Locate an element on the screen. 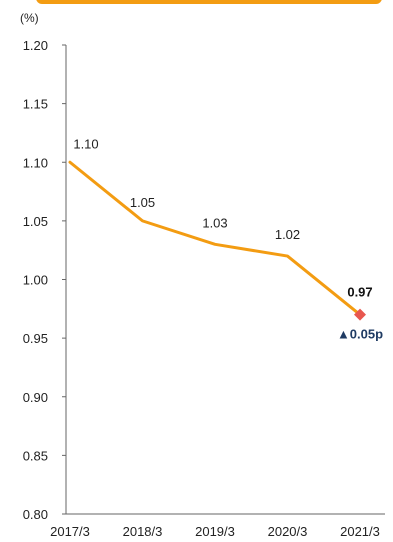 This screenshot has width=393, height=542. data-label: 1.03 is located at coordinates (214, 222).